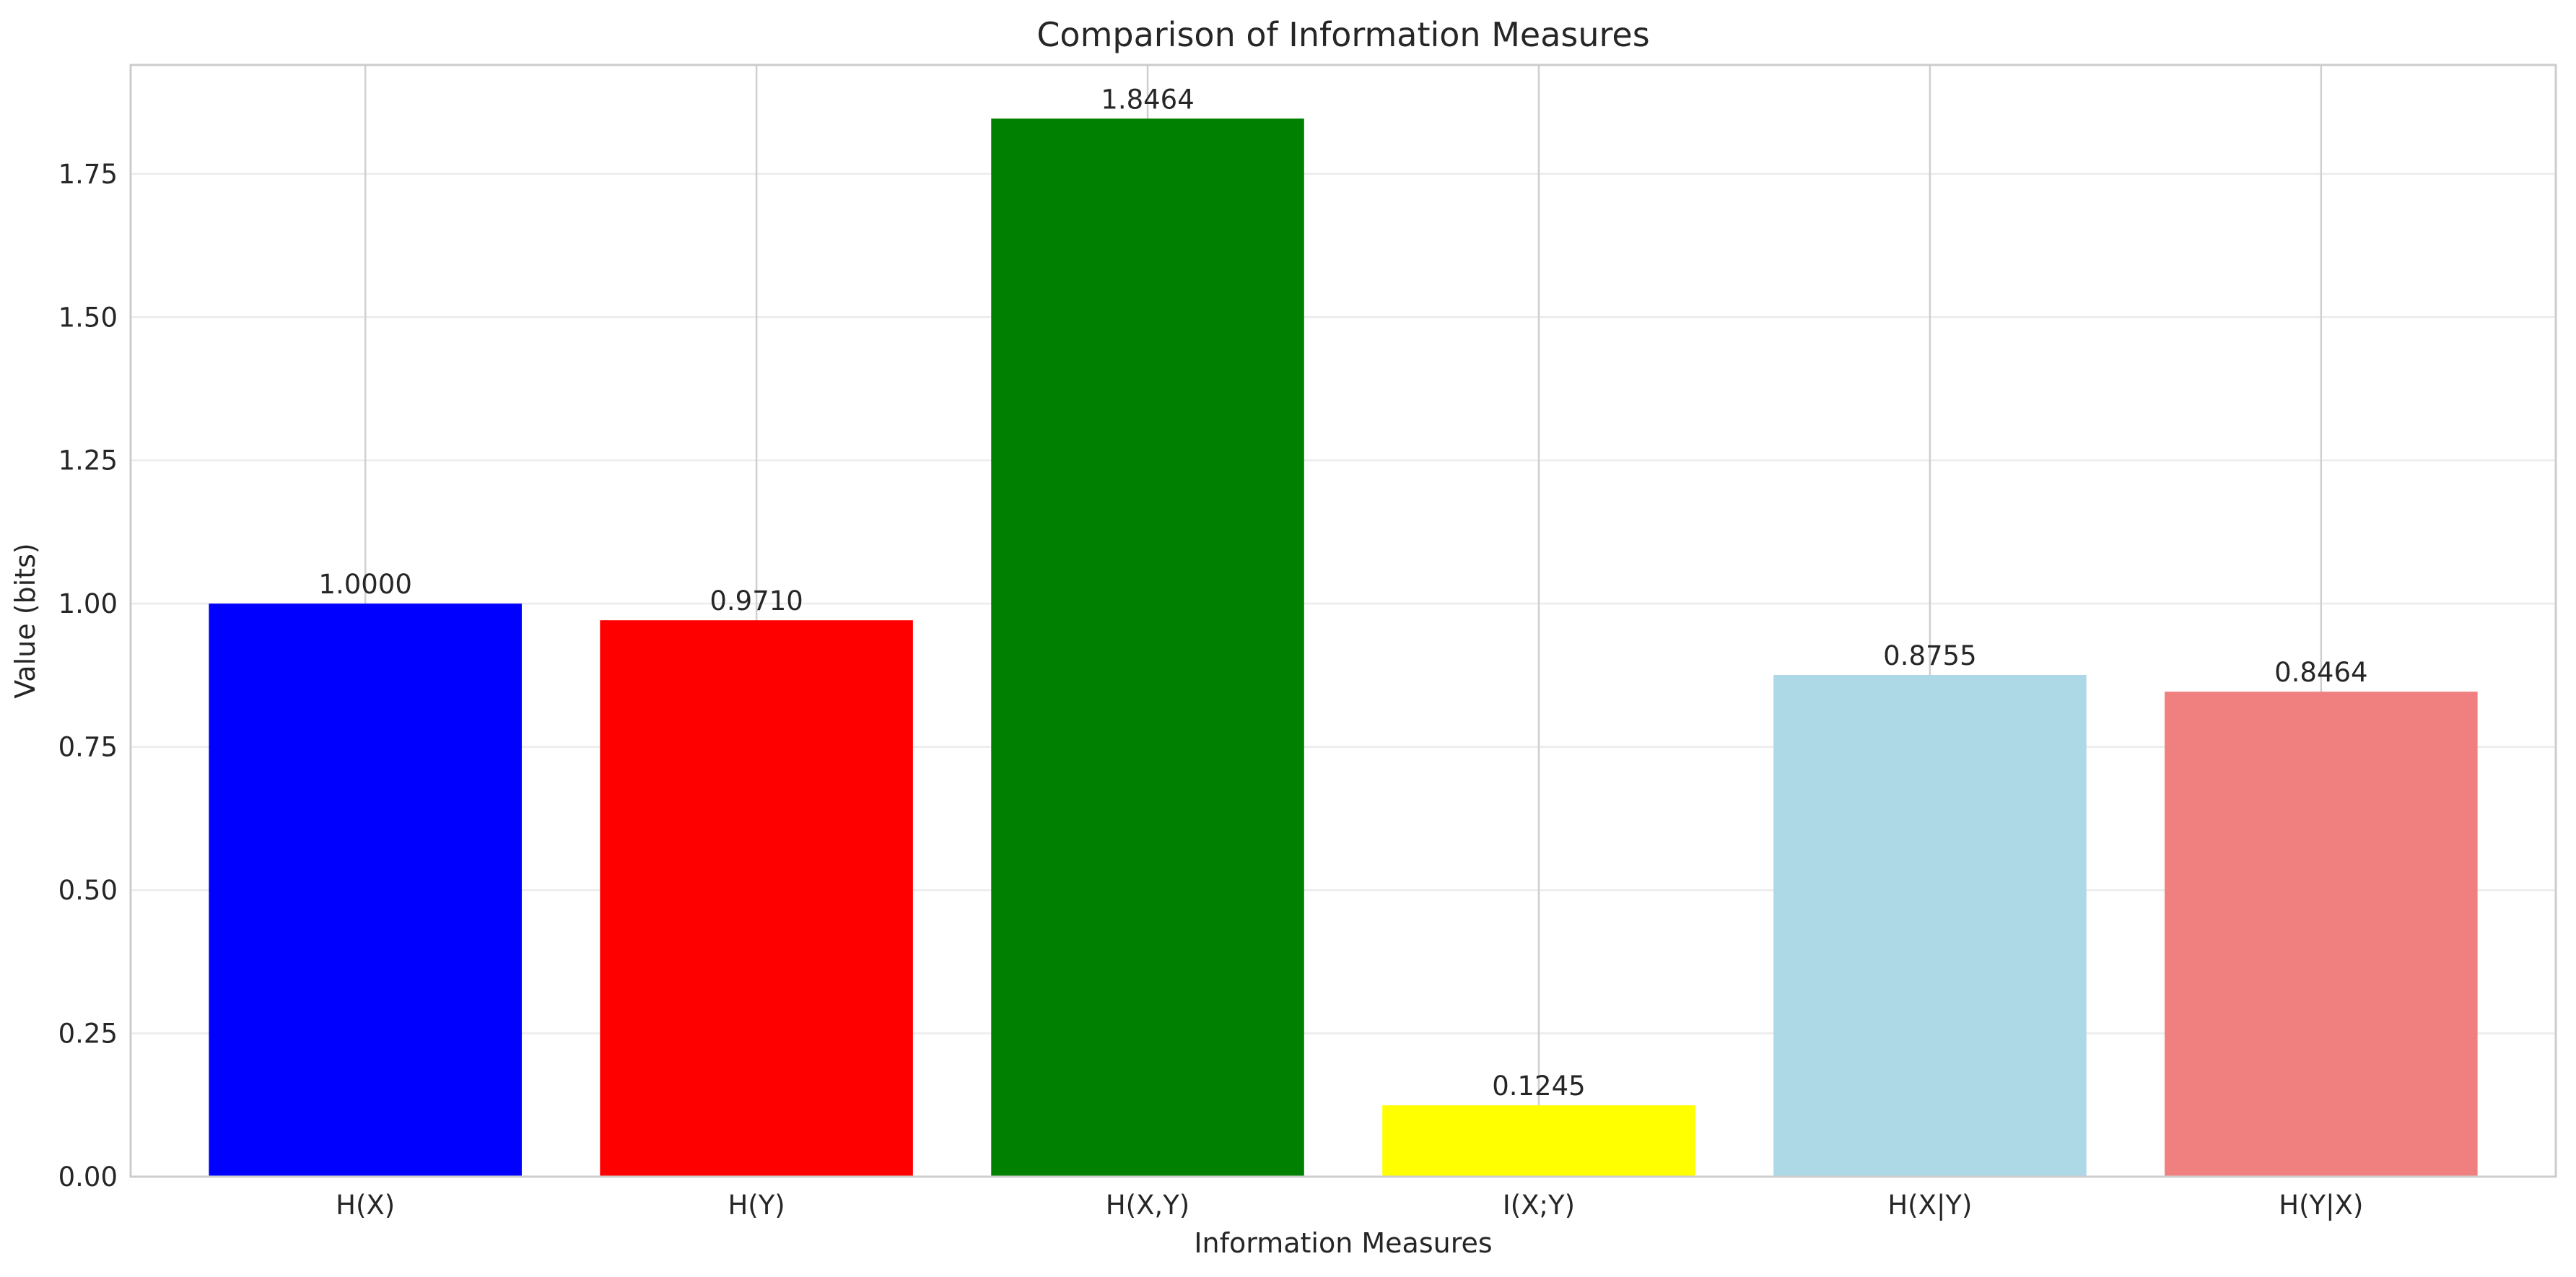 The width and height of the screenshot is (2576, 1277). Describe the element at coordinates (1538, 1086) in the screenshot. I see `bar-value-label: 0.1245` at that location.